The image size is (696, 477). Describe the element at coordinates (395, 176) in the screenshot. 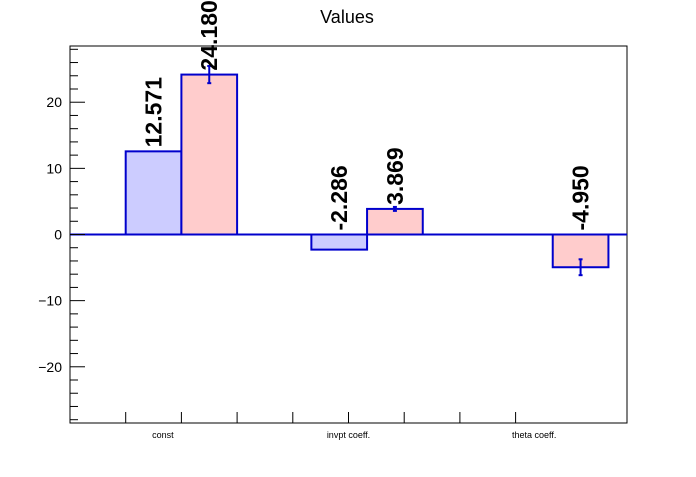

I see `data-label: 3.869` at that location.